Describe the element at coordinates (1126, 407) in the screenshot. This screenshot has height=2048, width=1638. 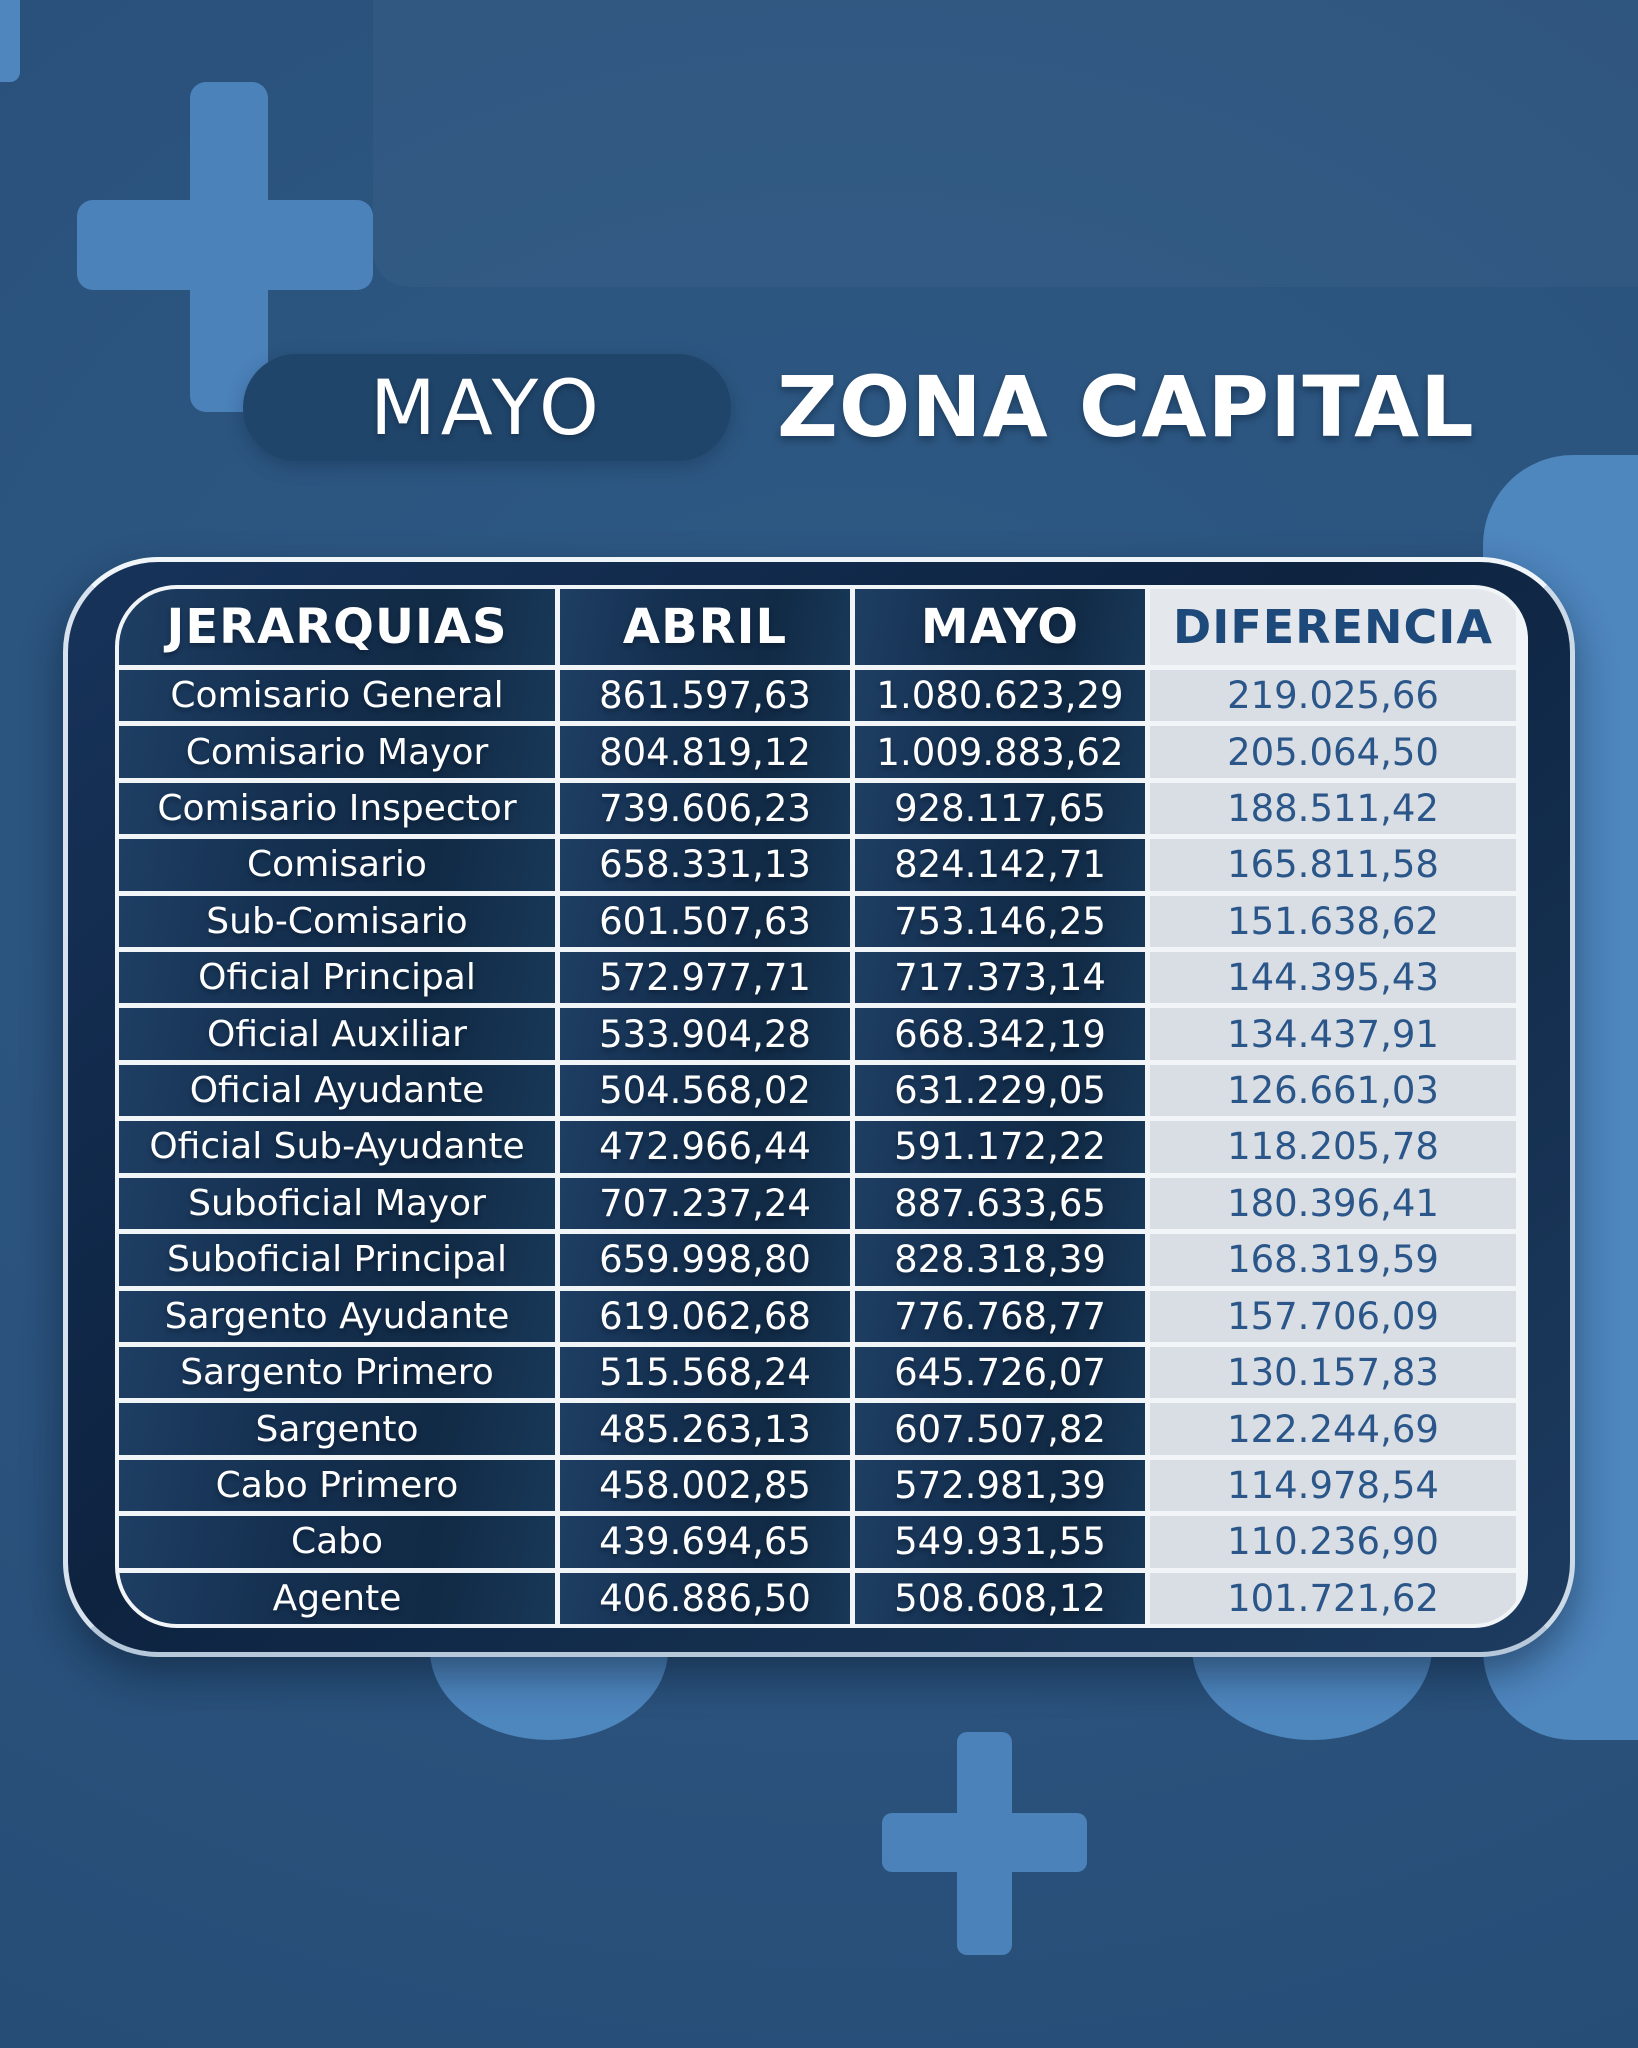
I see `zone-title: ZONA CAPITAL` at that location.